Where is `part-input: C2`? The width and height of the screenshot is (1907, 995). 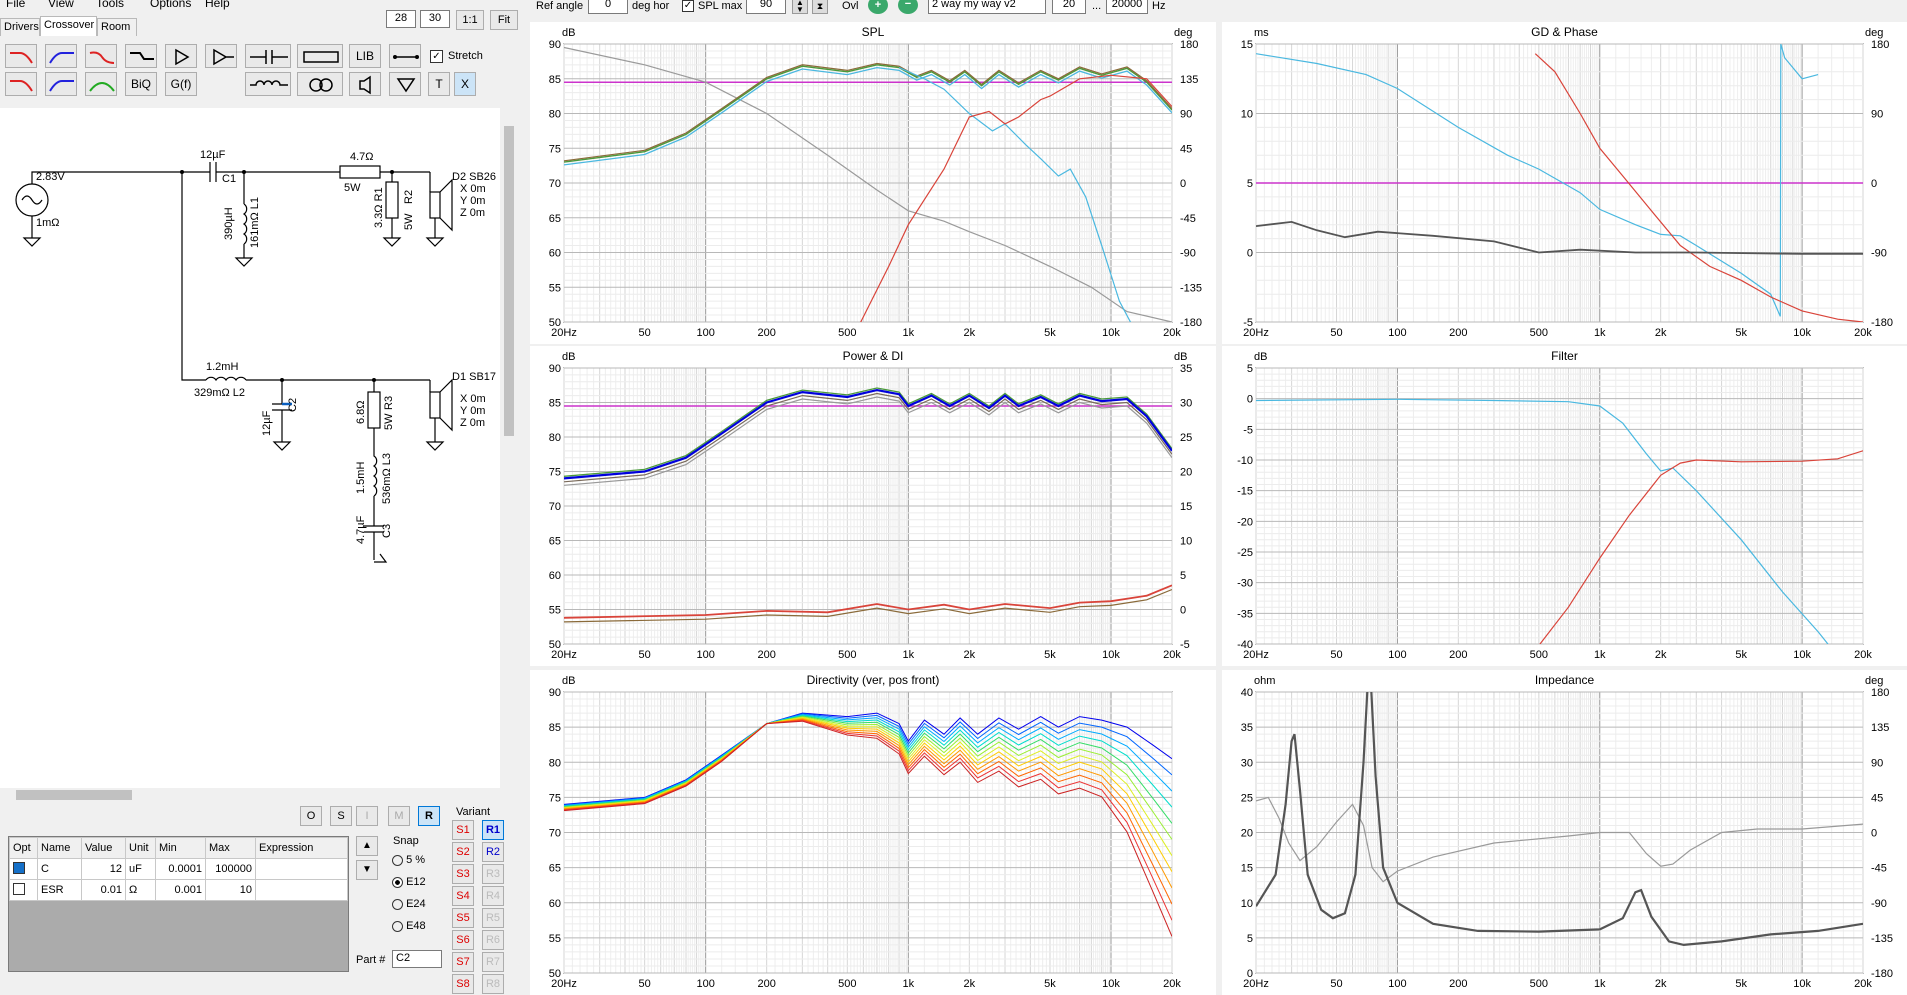
part-input: C2 is located at coordinates (417, 959).